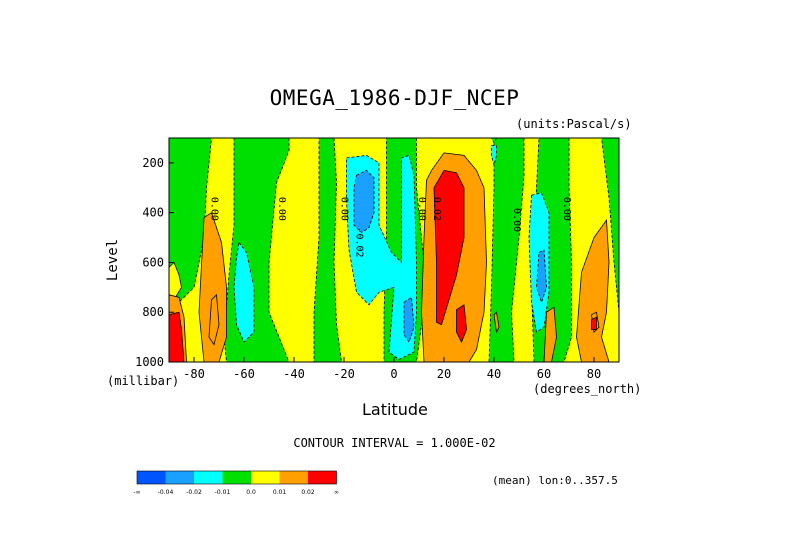 This screenshot has width=789, height=558. Describe the element at coordinates (574, 124) in the screenshot. I see `units-label: (units:Pascal/s)` at that location.